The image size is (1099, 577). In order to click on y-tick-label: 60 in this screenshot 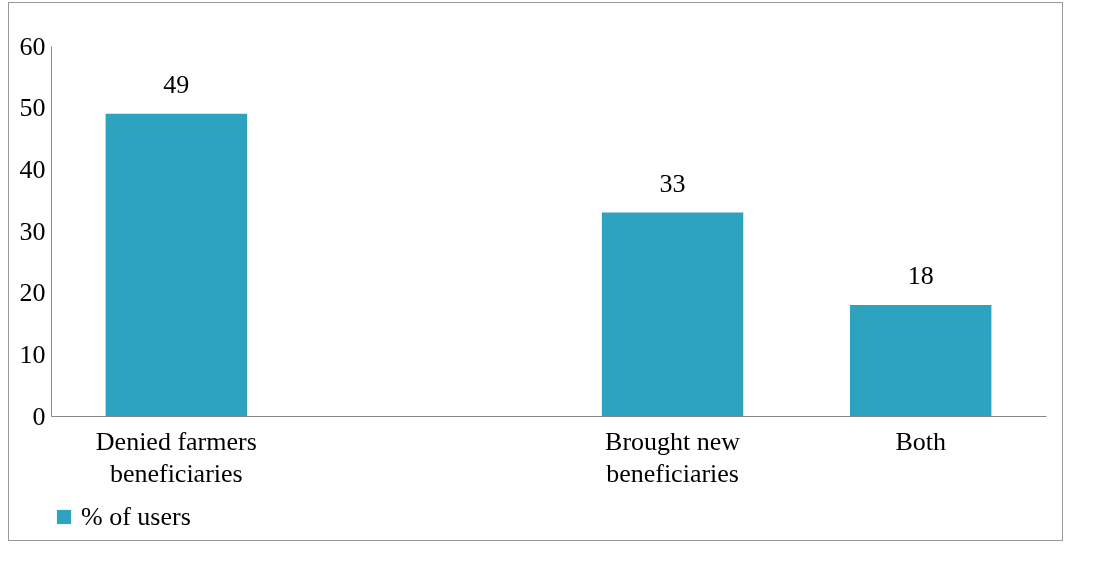, I will do `click(32, 46)`.